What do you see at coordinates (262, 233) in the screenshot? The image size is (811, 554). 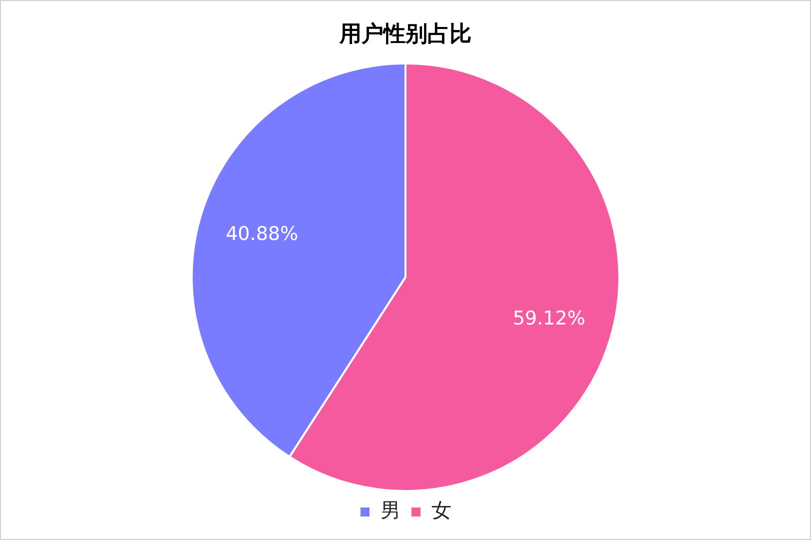 I see `data-label: 40.88%` at bounding box center [262, 233].